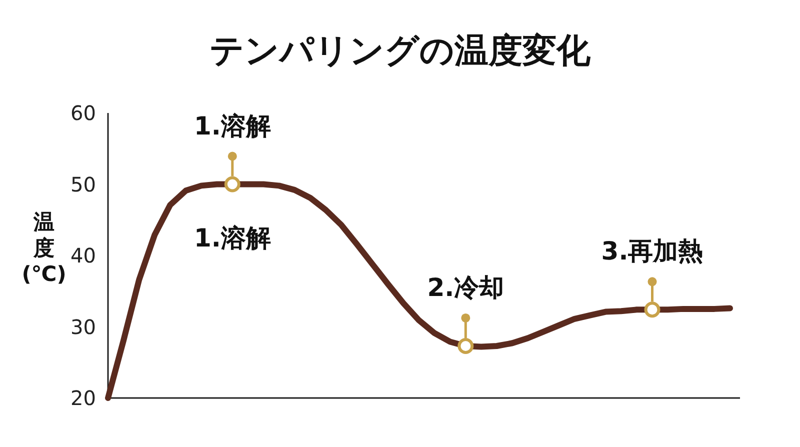 The height and width of the screenshot is (447, 800). What do you see at coordinates (83, 326) in the screenshot?
I see `y-tick-label: 30` at bounding box center [83, 326].